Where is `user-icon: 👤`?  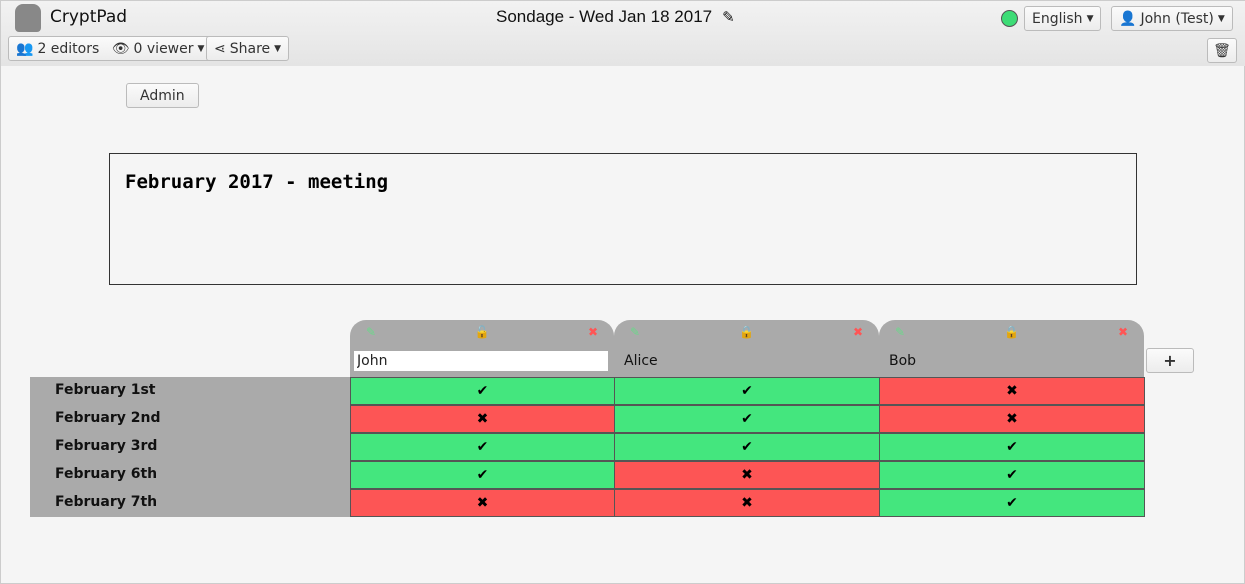
user-icon: 👤 is located at coordinates (1128, 18).